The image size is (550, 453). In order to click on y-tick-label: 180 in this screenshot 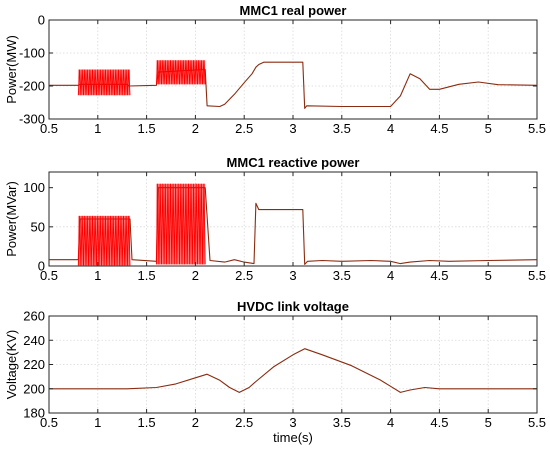, I will do `click(34, 413)`.